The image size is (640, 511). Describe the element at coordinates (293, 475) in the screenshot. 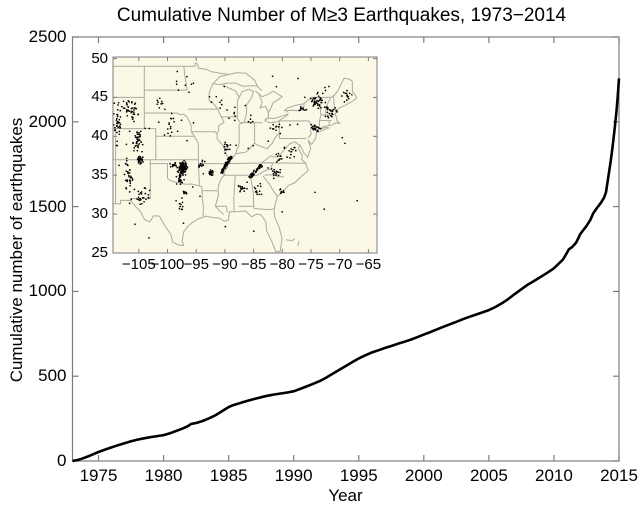

I see `x-tick-label: 1990` at that location.